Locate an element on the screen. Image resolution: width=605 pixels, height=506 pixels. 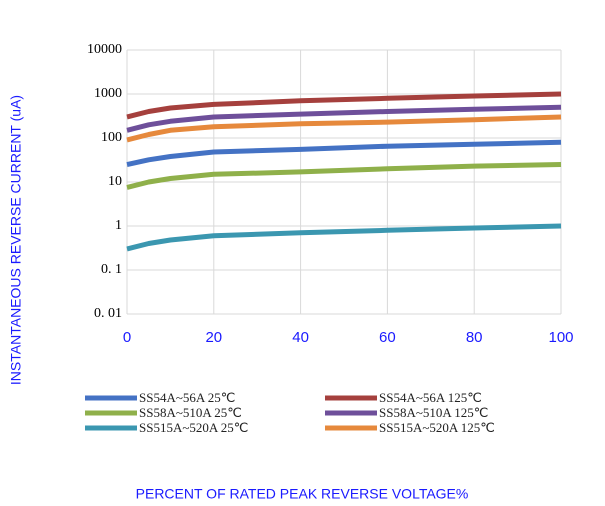
x-tick-label: 100 is located at coordinates (560, 337).